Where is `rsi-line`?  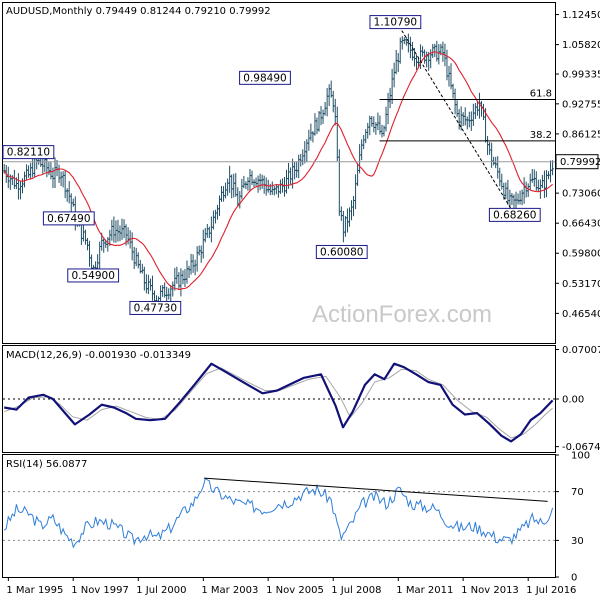
rsi-line is located at coordinates (278, 513).